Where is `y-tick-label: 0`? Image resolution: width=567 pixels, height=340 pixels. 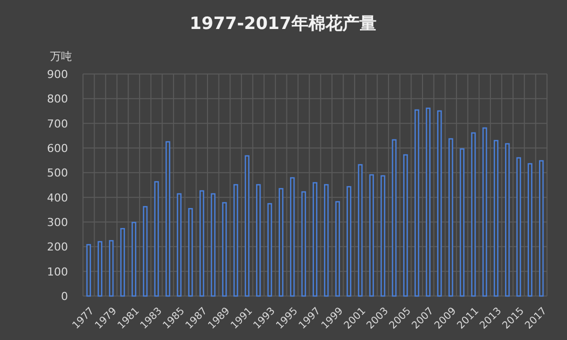
y-tick-label: 0 is located at coordinates (64, 296).